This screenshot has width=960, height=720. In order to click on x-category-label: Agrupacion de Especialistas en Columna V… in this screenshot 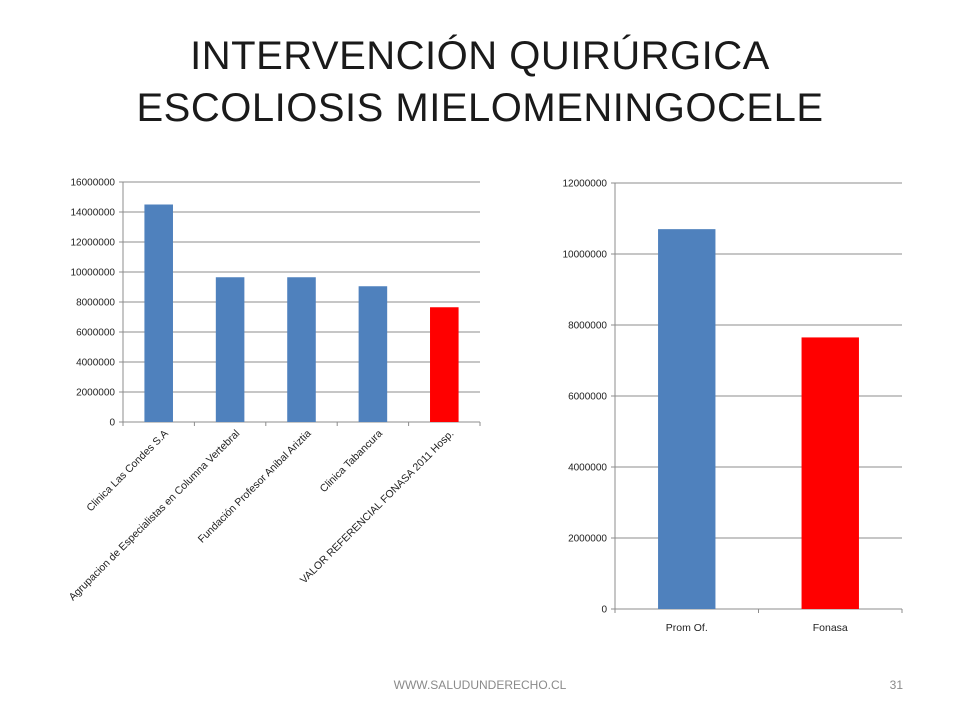, I will do `click(155, 516)`.